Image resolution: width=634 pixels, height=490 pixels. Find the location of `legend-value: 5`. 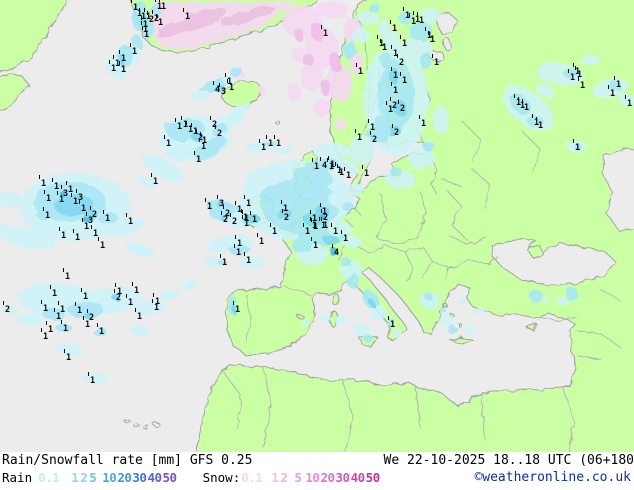

legend-value: 5 is located at coordinates (93, 477).